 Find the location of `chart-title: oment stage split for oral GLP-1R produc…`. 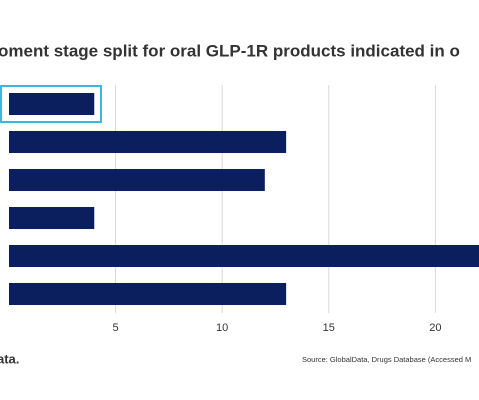

chart-title: oment stage split for oral GLP-1R produc… is located at coordinates (230, 50).